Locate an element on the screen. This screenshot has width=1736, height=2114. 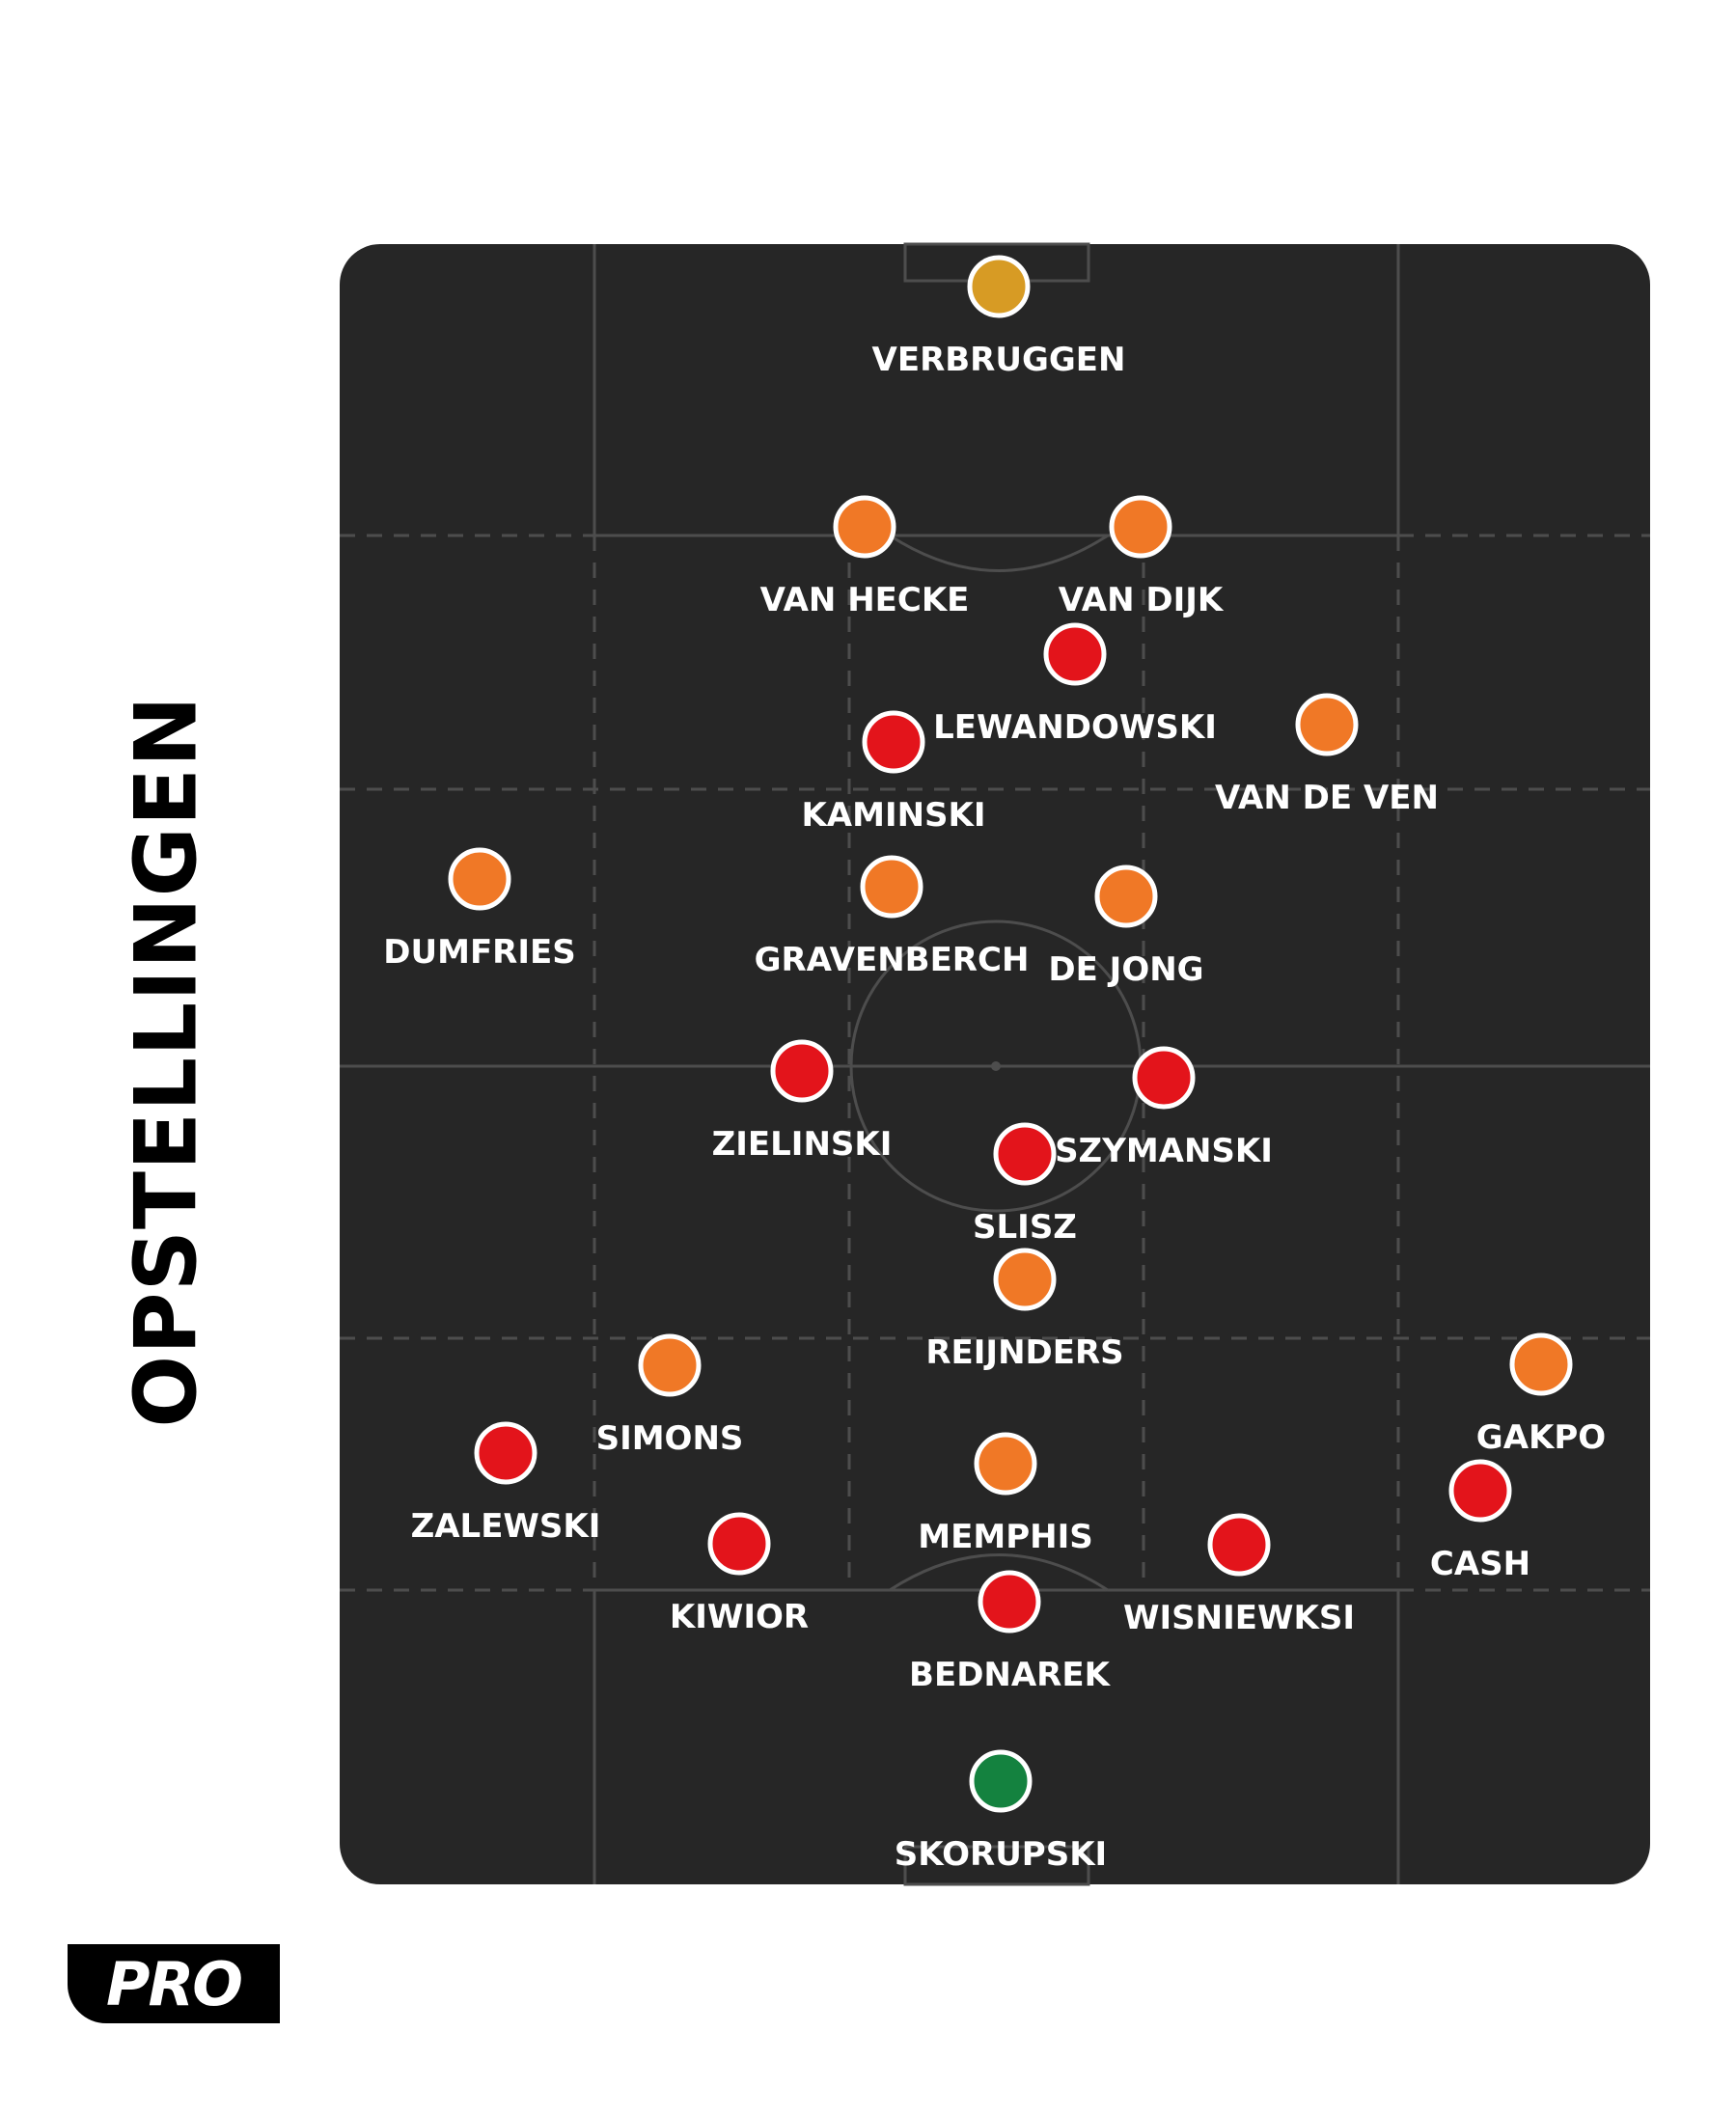
player-name: KAMINSKI is located at coordinates (893, 816).